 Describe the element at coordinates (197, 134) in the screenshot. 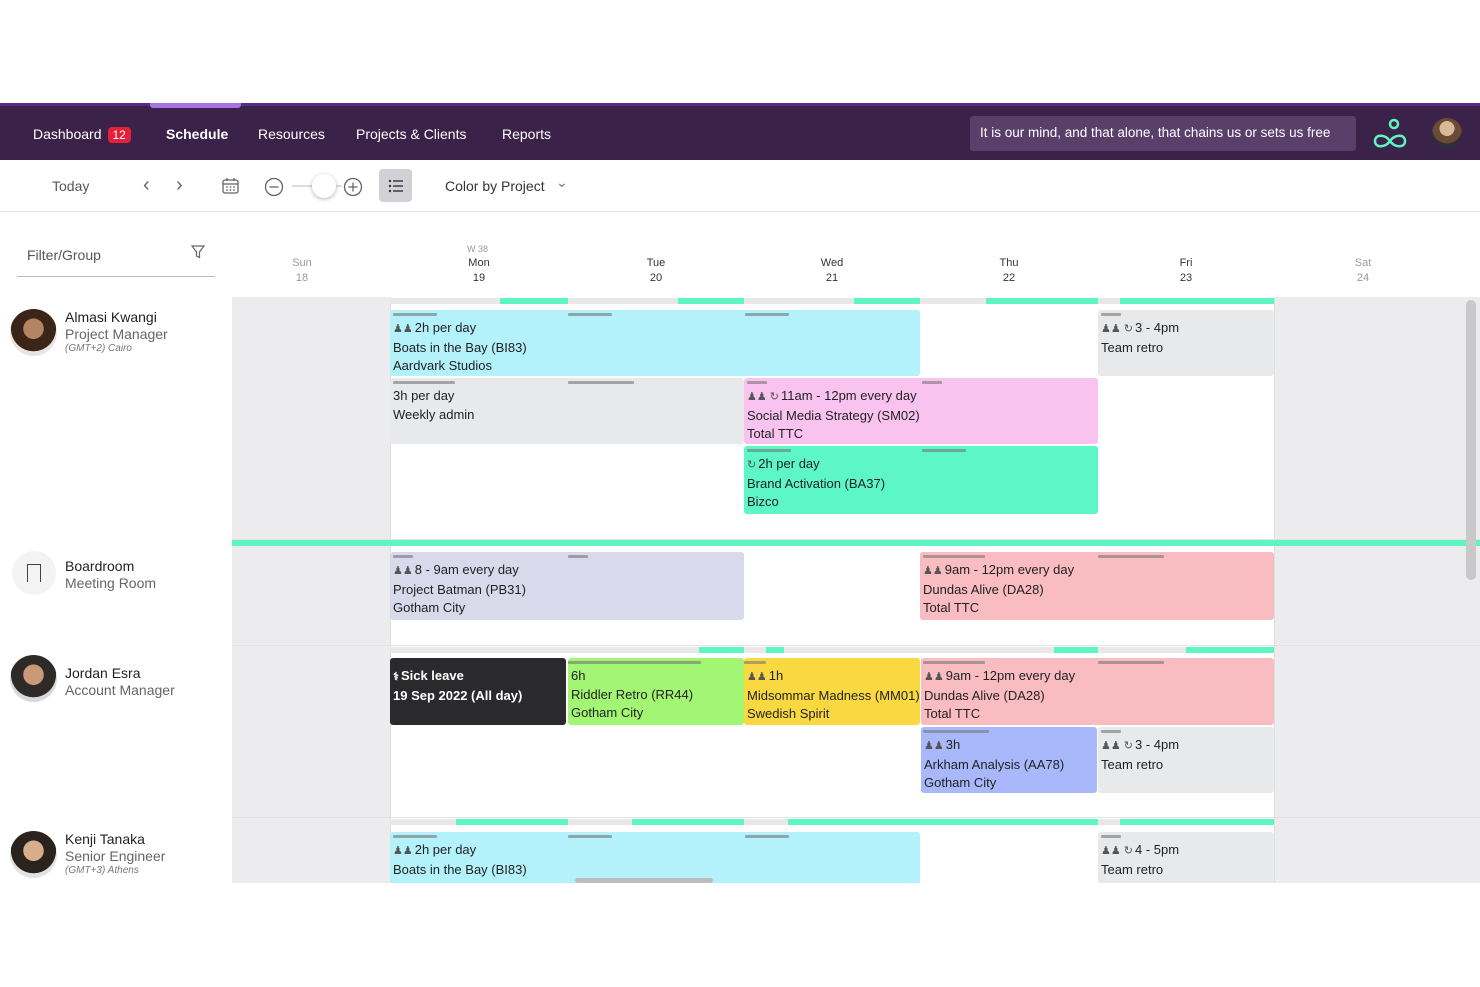

I see `nav-schedule: Schedule` at that location.